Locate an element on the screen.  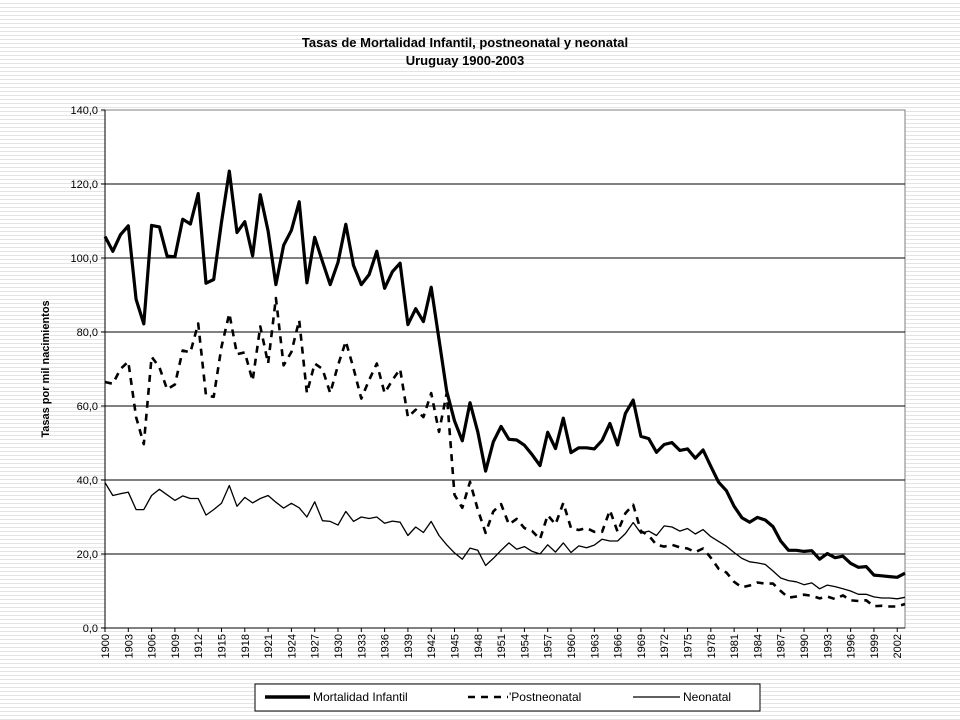
x-tick-label: 1945 is located at coordinates (456, 646).